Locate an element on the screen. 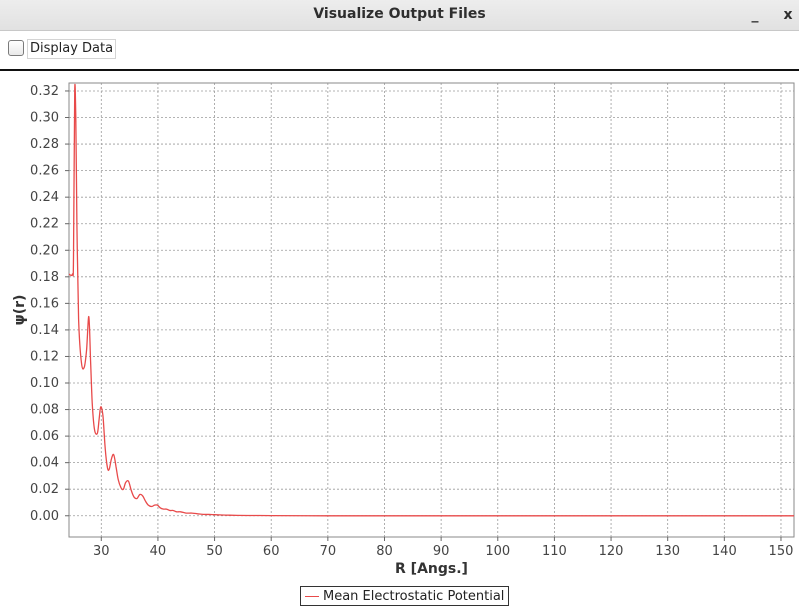 This screenshot has width=799, height=609. x-tick-label: 40 is located at coordinates (158, 551).